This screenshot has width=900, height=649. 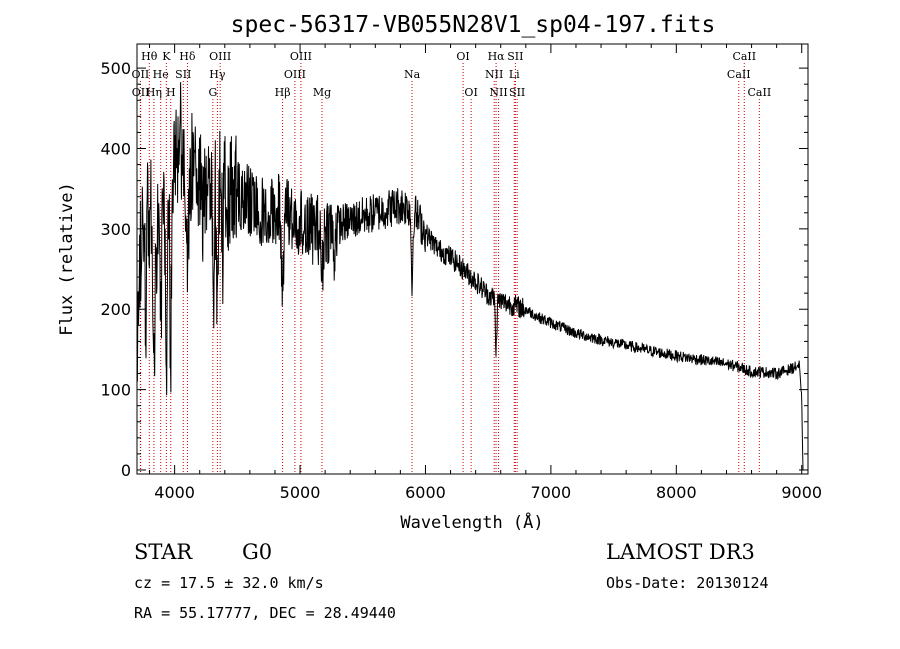 I want to click on x-axis-label: Wavelength (Å), so click(x=471, y=522).